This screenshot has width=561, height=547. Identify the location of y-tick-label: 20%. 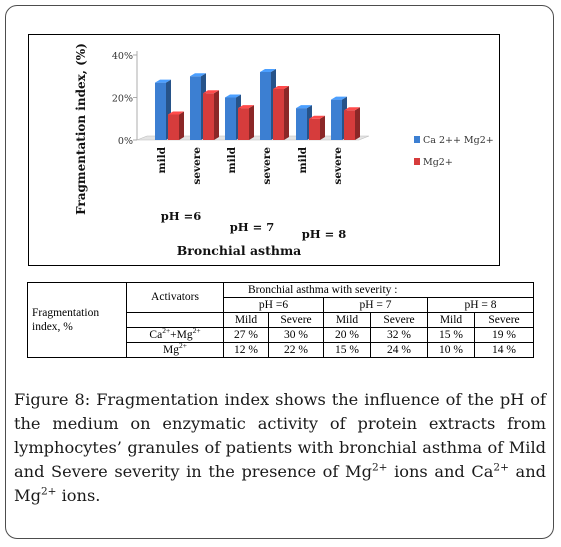
(122, 99).